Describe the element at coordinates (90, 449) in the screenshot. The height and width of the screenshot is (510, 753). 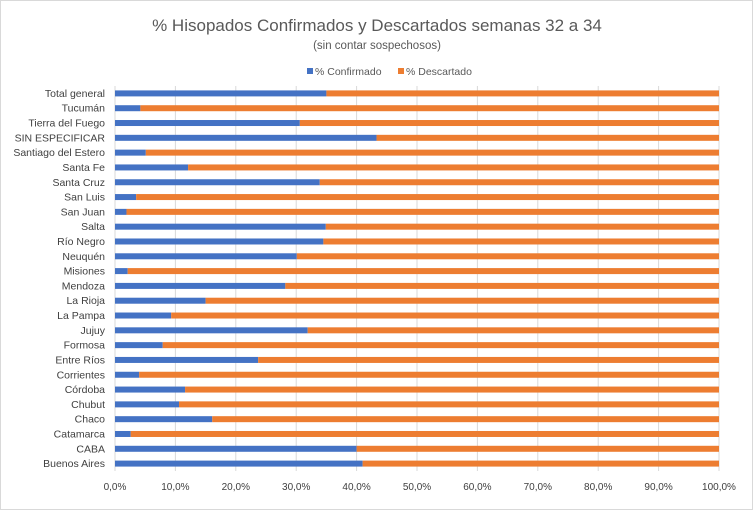
I see `category-label: CABA` at that location.